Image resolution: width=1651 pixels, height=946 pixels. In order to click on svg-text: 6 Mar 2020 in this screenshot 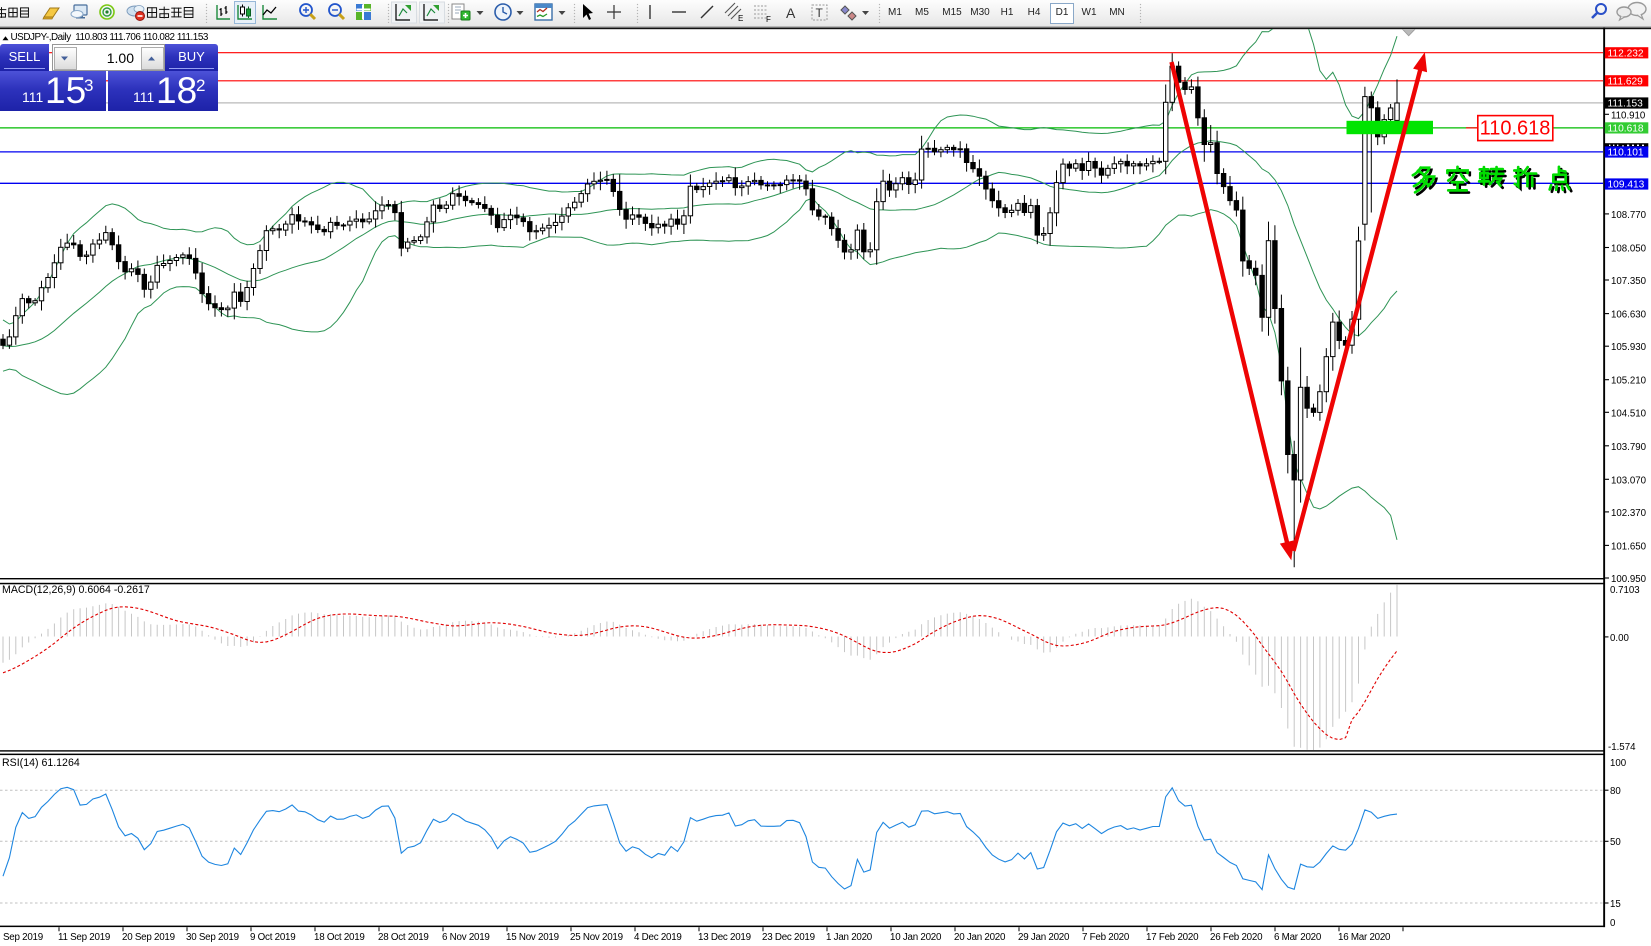, I will do `click(1298, 937)`.